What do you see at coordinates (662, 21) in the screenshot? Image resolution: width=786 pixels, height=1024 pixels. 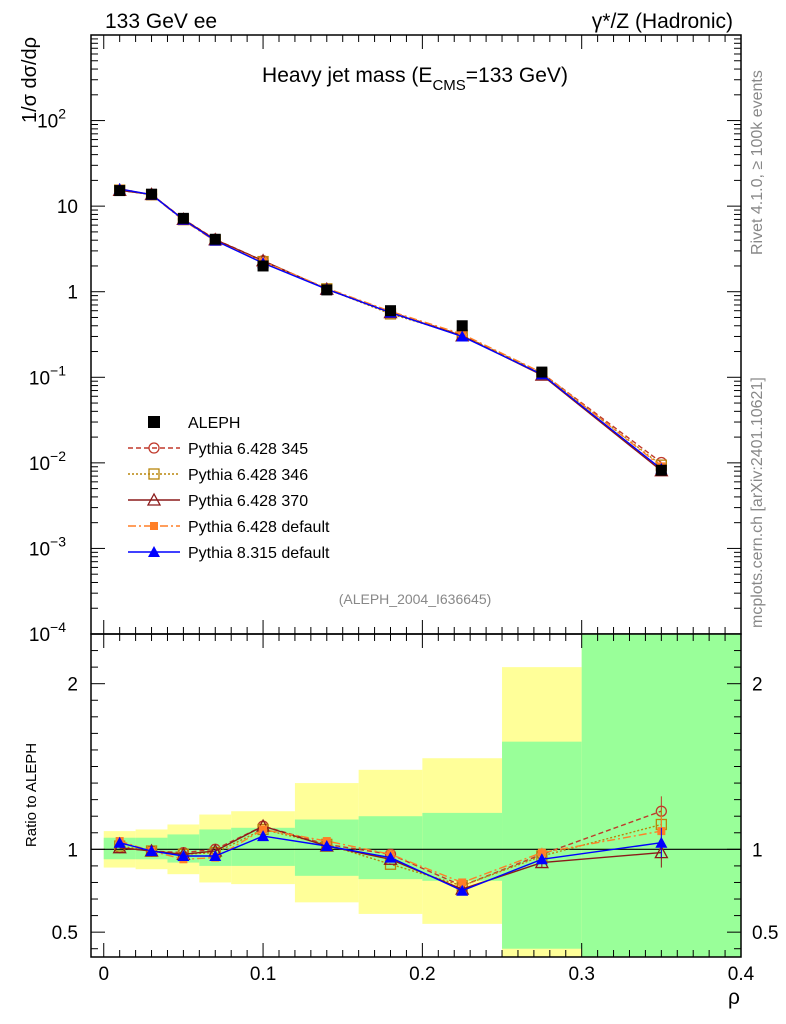 I see `header-right-label: γ*/Z (Hadronic)` at bounding box center [662, 21].